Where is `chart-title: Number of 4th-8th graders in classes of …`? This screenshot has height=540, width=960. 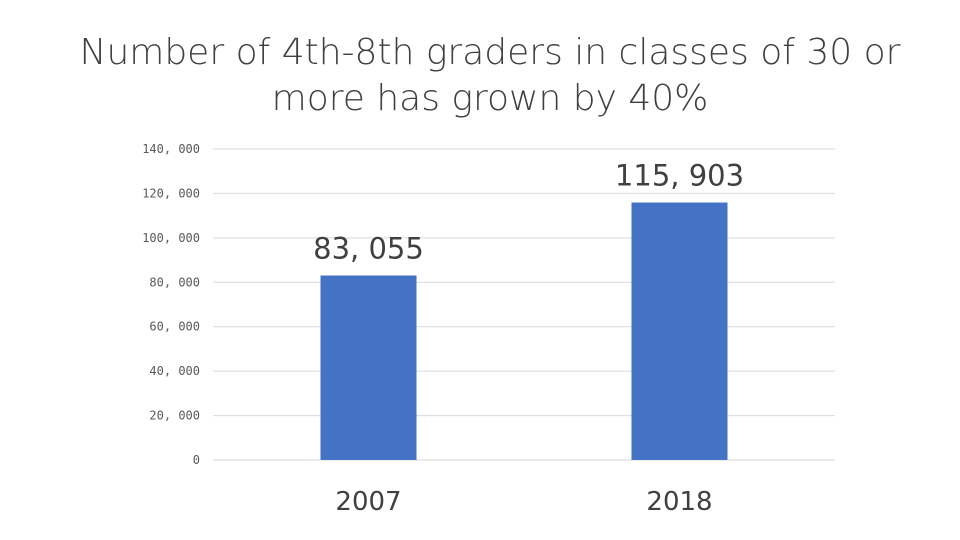
chart-title: Number of 4th-8th graders in classes of … is located at coordinates (490, 75).